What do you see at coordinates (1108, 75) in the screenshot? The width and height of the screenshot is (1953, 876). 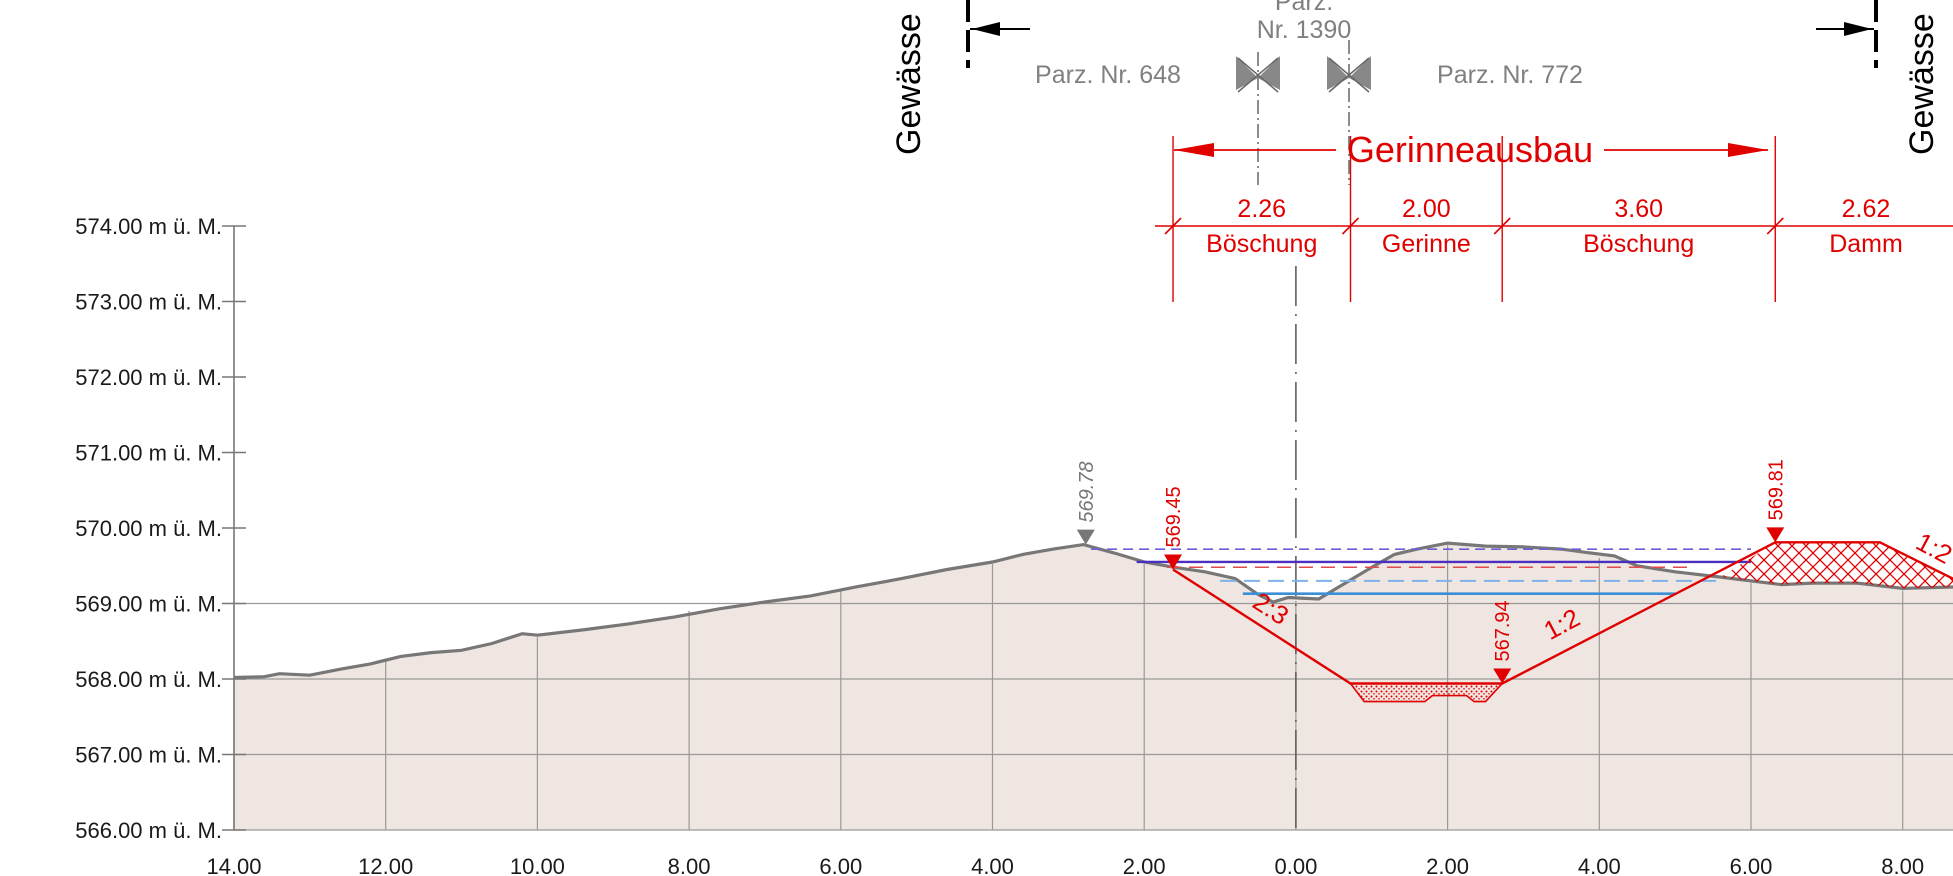 I see `parz-648-label: Parz. Nr. 648` at bounding box center [1108, 75].